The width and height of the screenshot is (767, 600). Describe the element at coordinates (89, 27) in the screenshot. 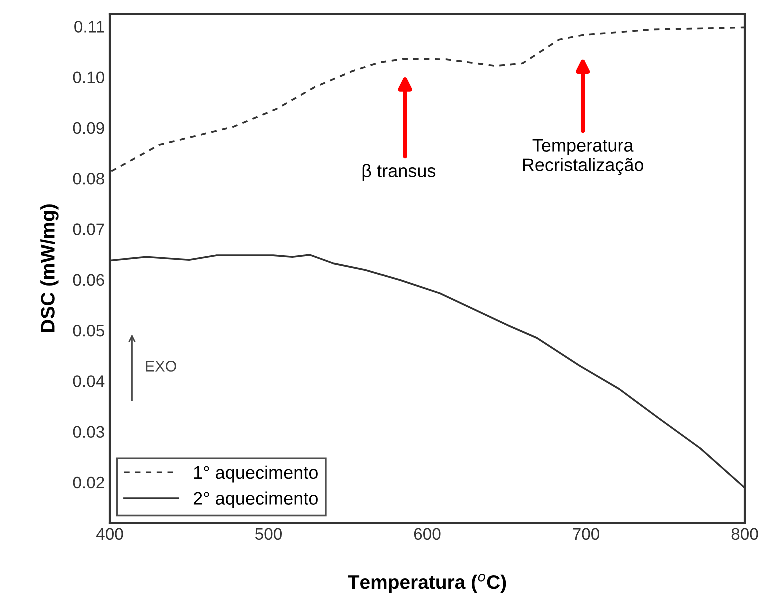

I see `y-tick-label: 0.11` at that location.